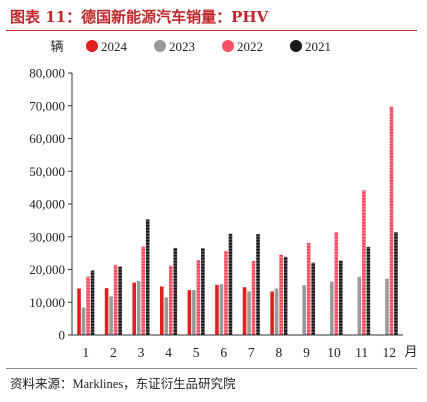  What do you see at coordinates (389, 352) in the screenshot?
I see `x-tick-label: 12` at bounding box center [389, 352].